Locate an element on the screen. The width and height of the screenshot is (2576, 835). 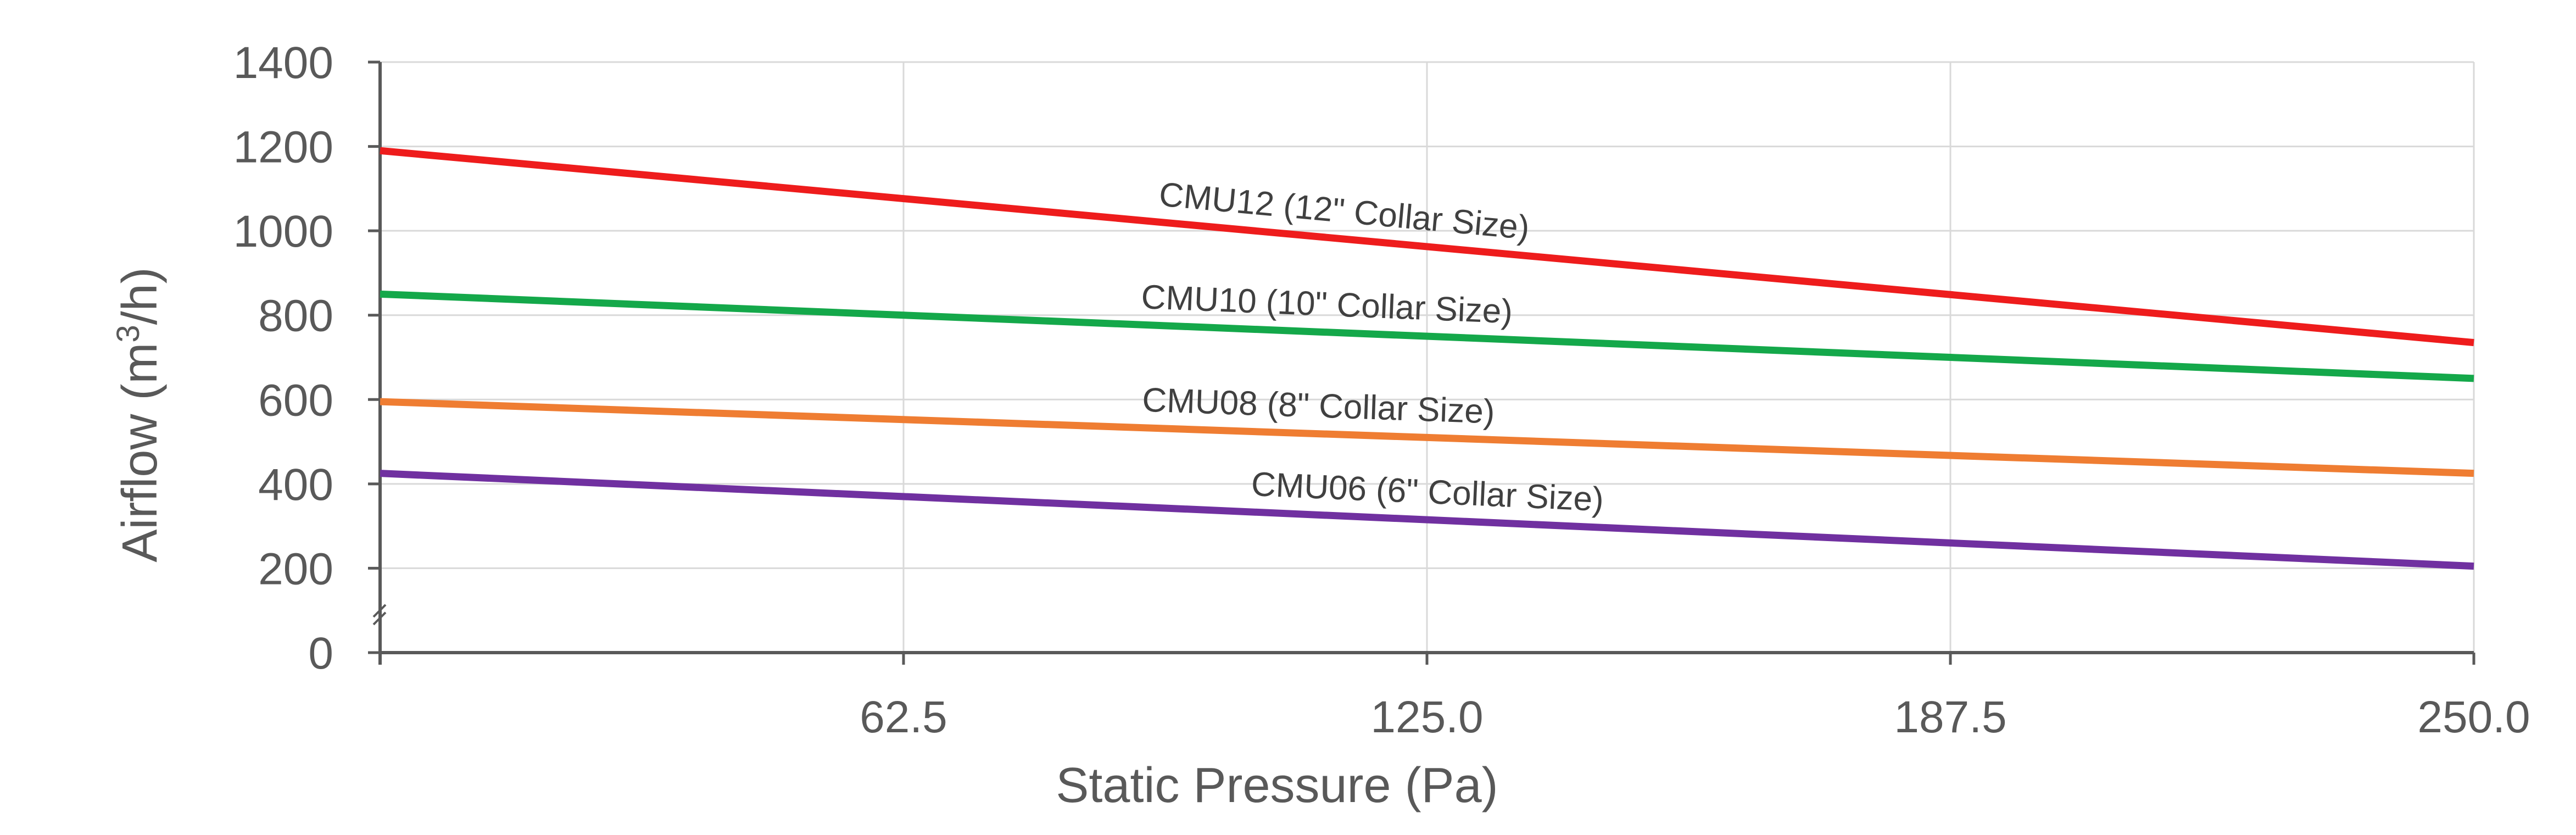
y-tick-label: 800 is located at coordinates (295, 316).